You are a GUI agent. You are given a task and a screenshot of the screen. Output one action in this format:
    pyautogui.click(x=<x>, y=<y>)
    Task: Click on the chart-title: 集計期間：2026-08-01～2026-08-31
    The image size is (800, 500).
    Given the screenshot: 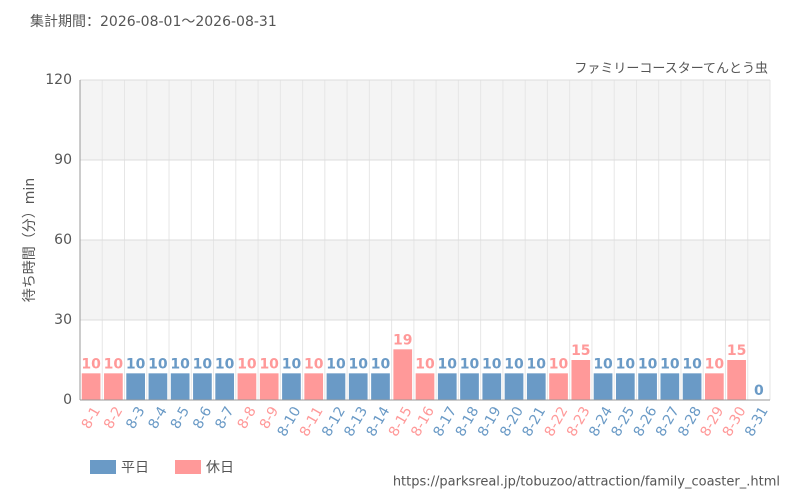 What is the action you would take?
    pyautogui.click(x=153, y=21)
    